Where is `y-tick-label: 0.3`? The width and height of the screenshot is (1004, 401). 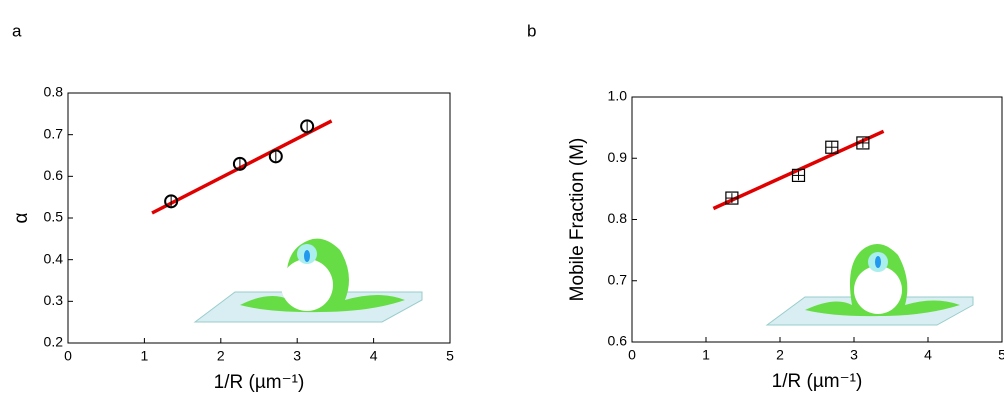
y-tick-label: 0.3 is located at coordinates (54, 300).